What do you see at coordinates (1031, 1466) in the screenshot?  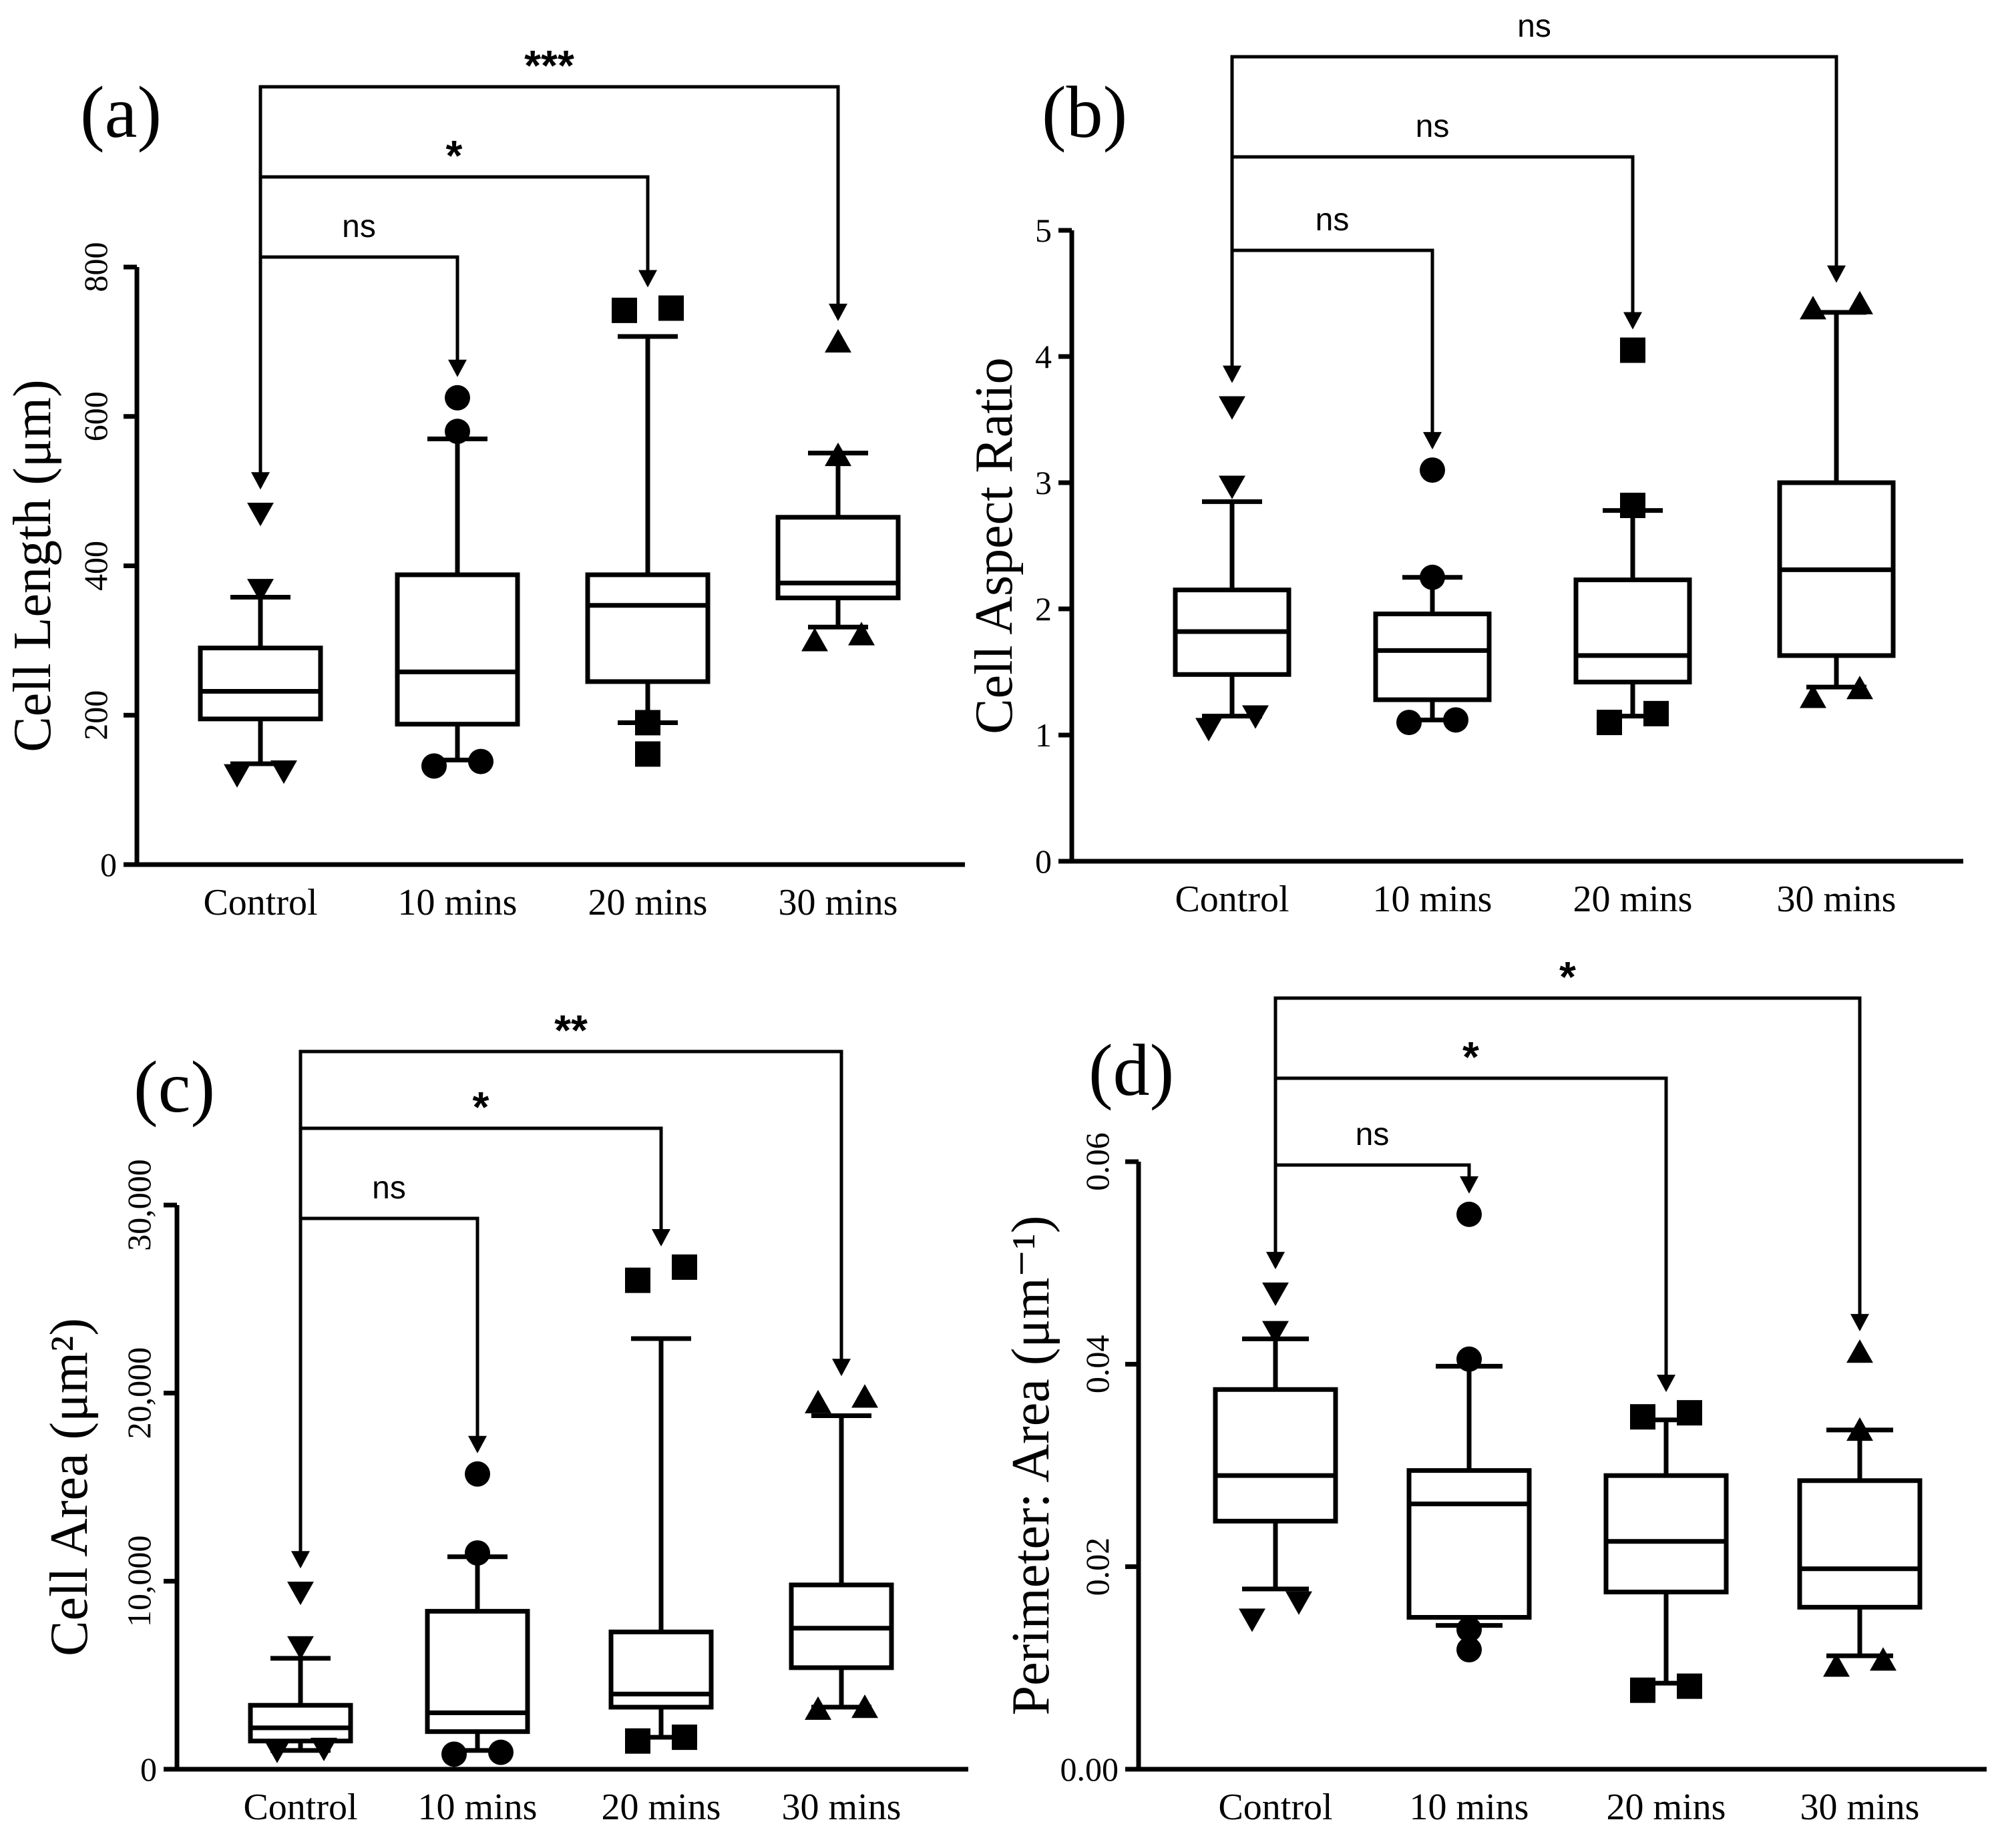 I see `y-axis-title: Perimeter: Area (μm⁻¹)` at bounding box center [1031, 1466].